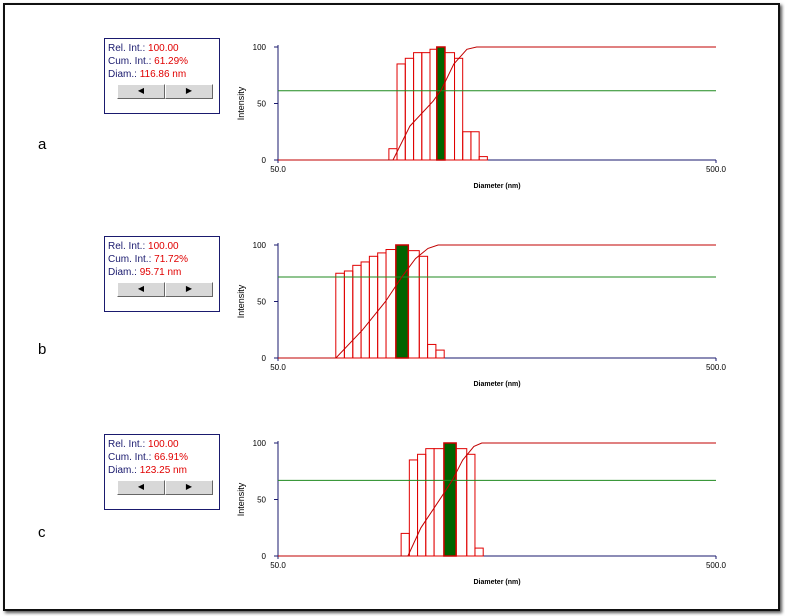 Image resolution: width=785 pixels, height=616 pixels. What do you see at coordinates (42, 144) in the screenshot?
I see `panel-label: a` at bounding box center [42, 144].